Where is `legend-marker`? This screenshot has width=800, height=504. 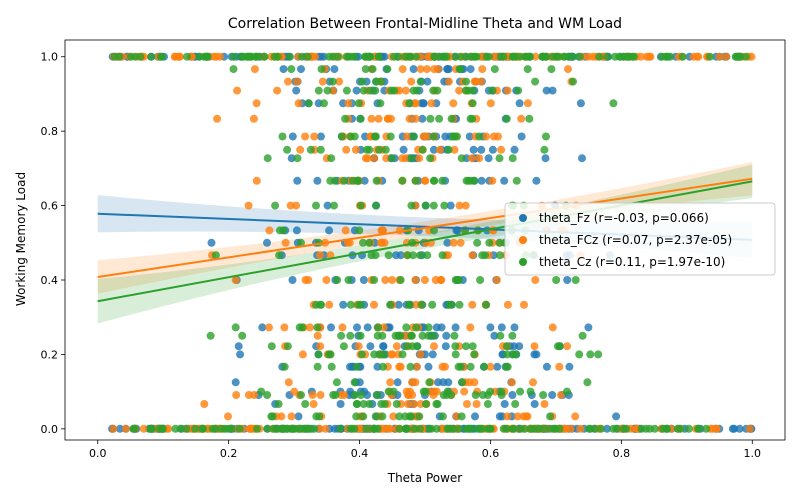
legend-marker is located at coordinates (523, 218).